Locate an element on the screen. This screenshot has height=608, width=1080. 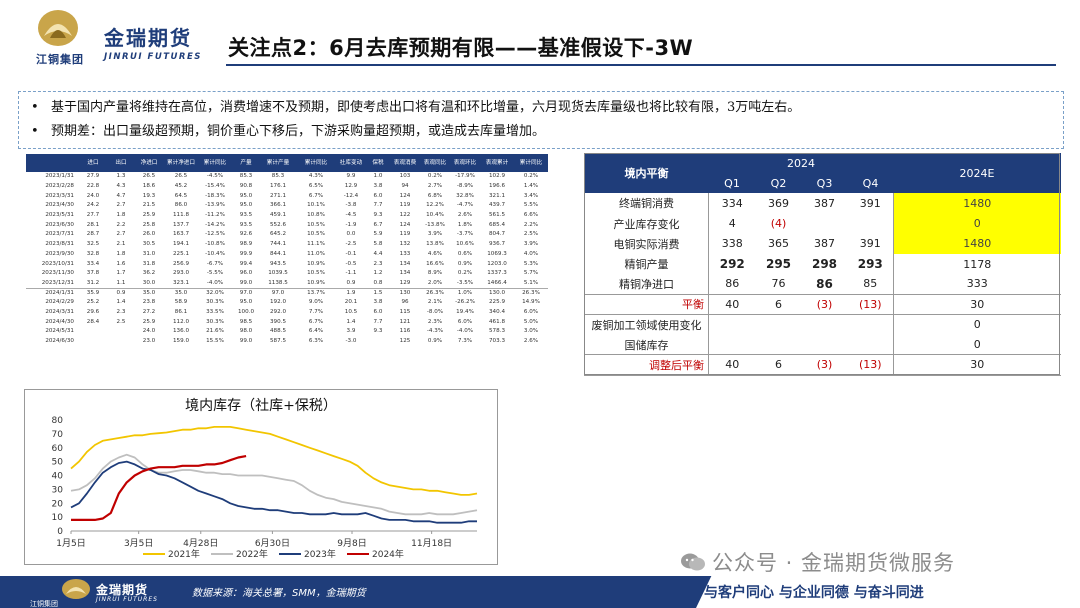
table-cell: 136.0 is located at coordinates (180, 331).